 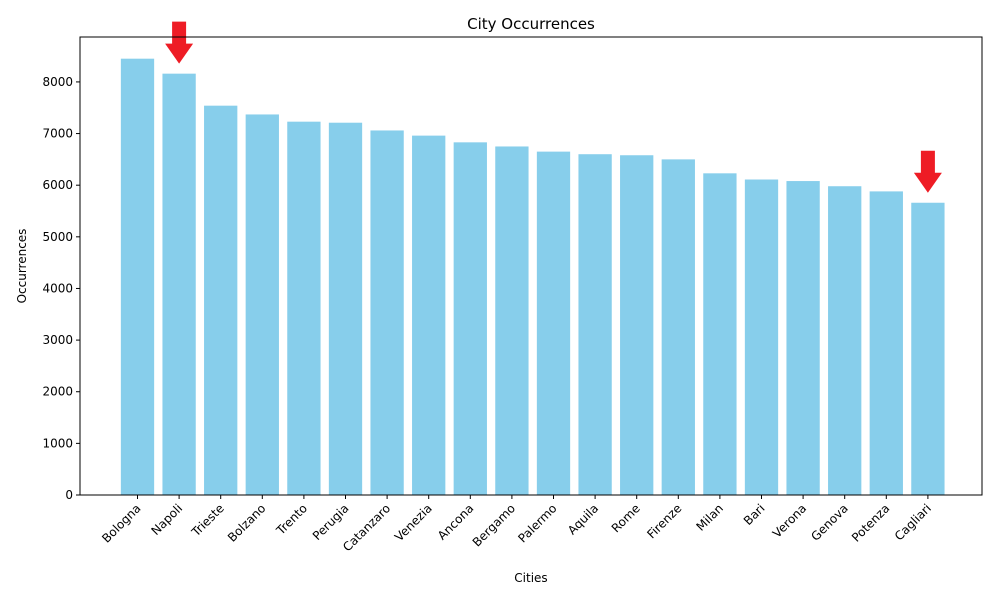 What do you see at coordinates (720, 334) in the screenshot?
I see `bar-milan` at bounding box center [720, 334].